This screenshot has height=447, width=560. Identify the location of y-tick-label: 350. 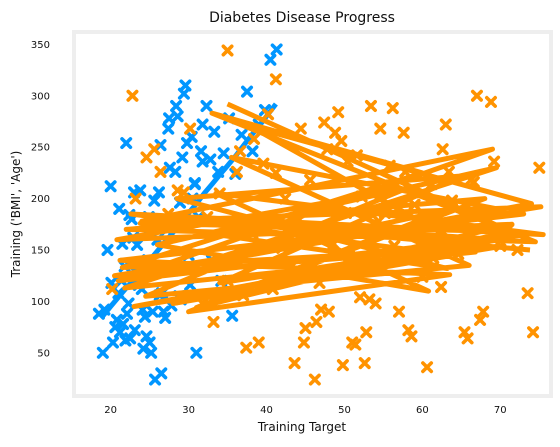
(40, 45).